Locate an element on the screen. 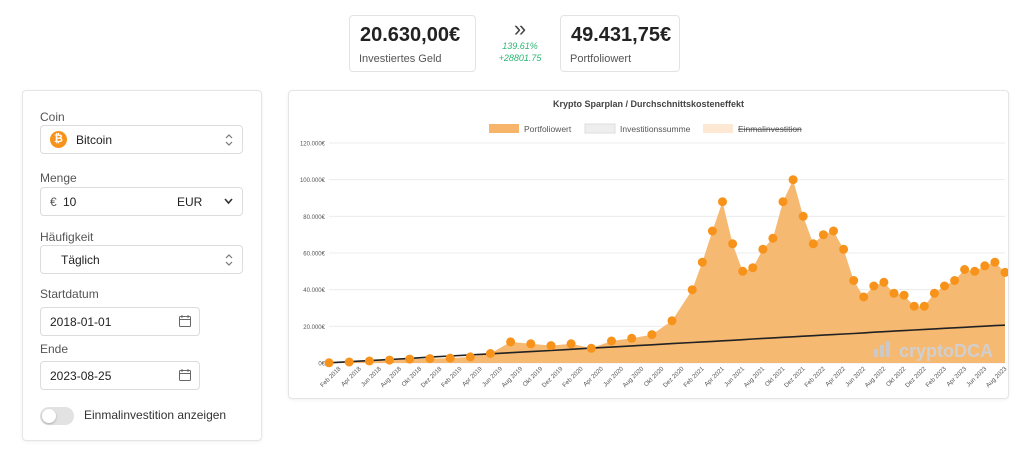  bitcoin-icon: ₿ is located at coordinates (58, 139).